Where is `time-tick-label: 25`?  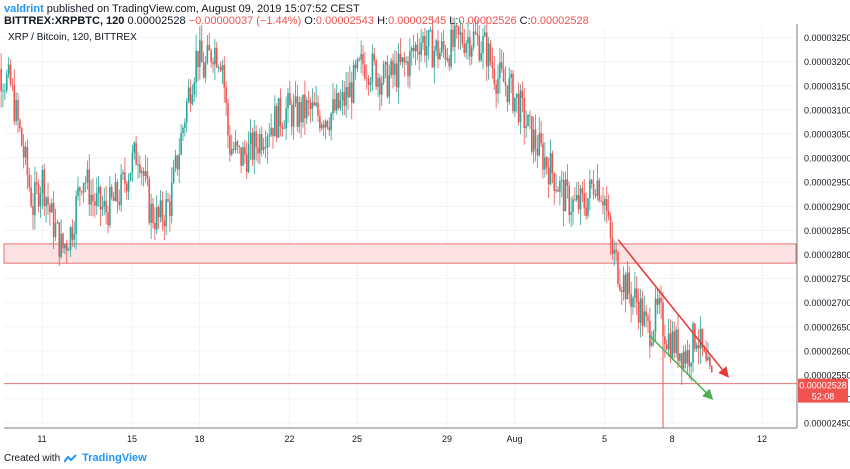 time-tick-label: 25 is located at coordinates (357, 439).